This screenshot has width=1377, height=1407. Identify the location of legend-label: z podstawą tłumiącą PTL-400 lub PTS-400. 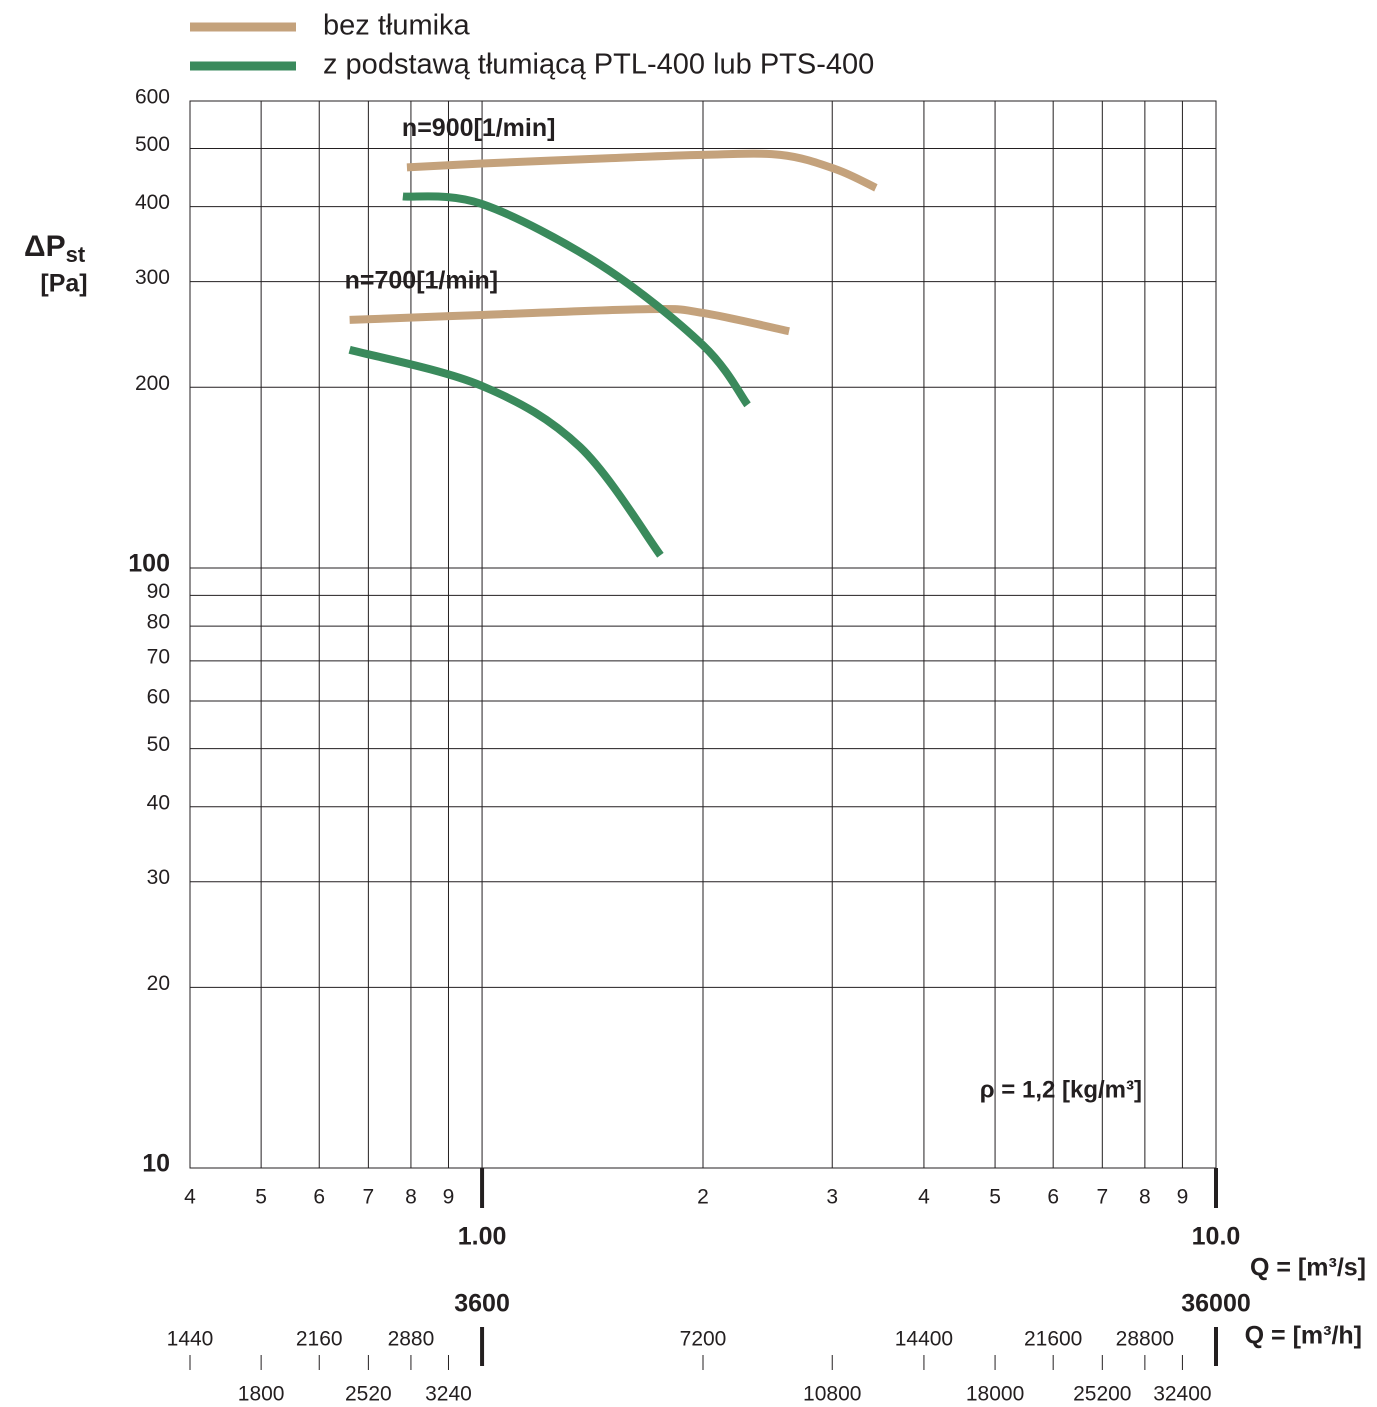
(598, 65).